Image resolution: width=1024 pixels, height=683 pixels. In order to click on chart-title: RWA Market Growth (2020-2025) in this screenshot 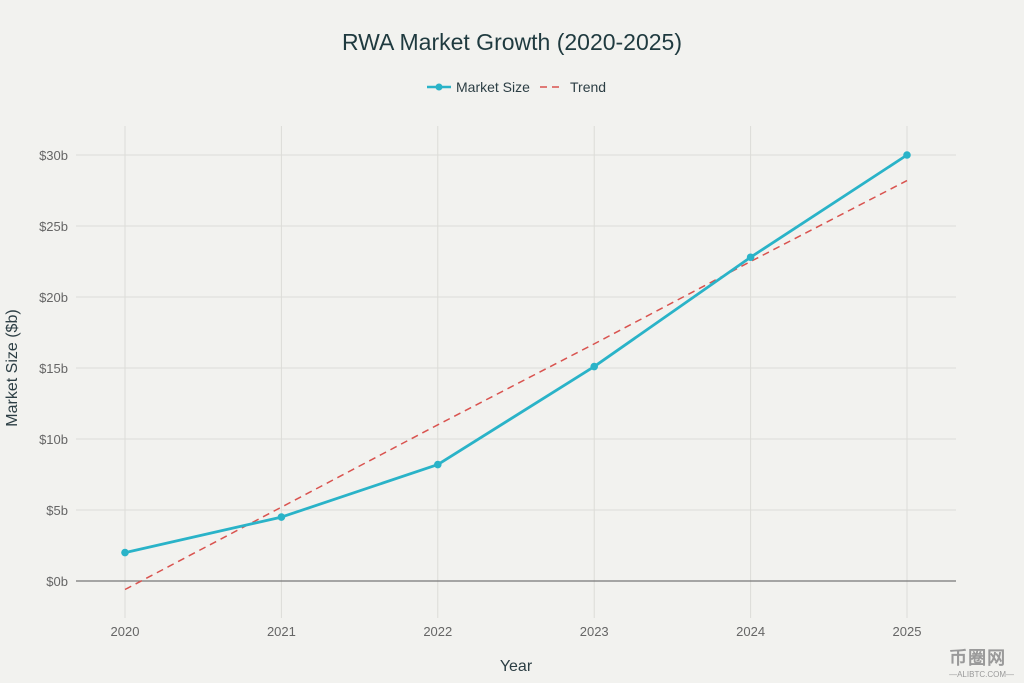, I will do `click(512, 42)`.